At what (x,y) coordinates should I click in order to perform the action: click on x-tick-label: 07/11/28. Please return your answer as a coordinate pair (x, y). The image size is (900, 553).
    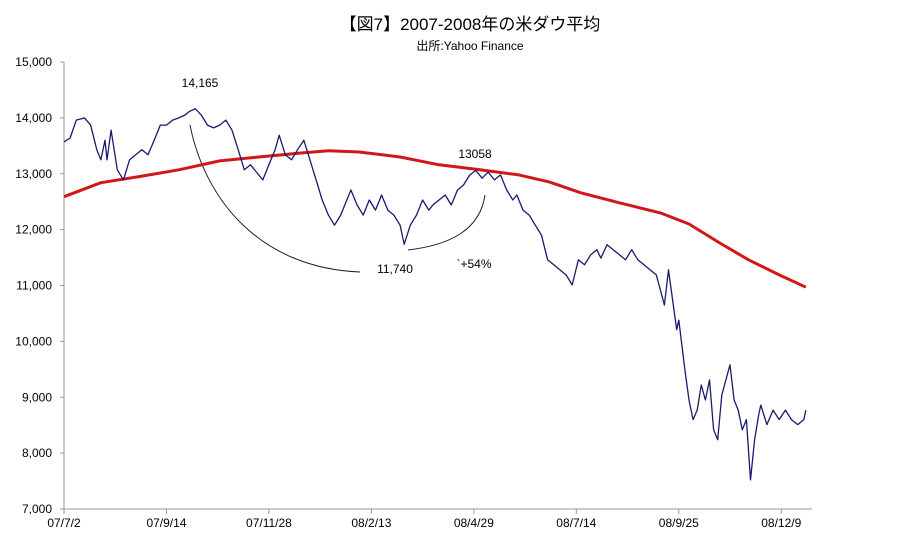
    Looking at the image, I should click on (269, 523).